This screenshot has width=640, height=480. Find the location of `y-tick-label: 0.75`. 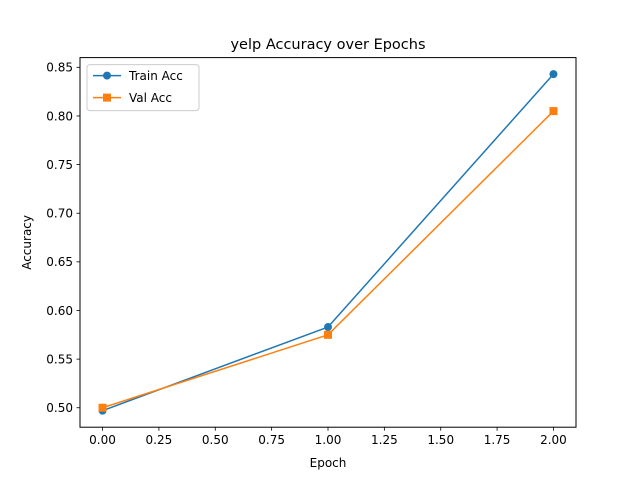

y-tick-label: 0.75 is located at coordinates (59, 165).